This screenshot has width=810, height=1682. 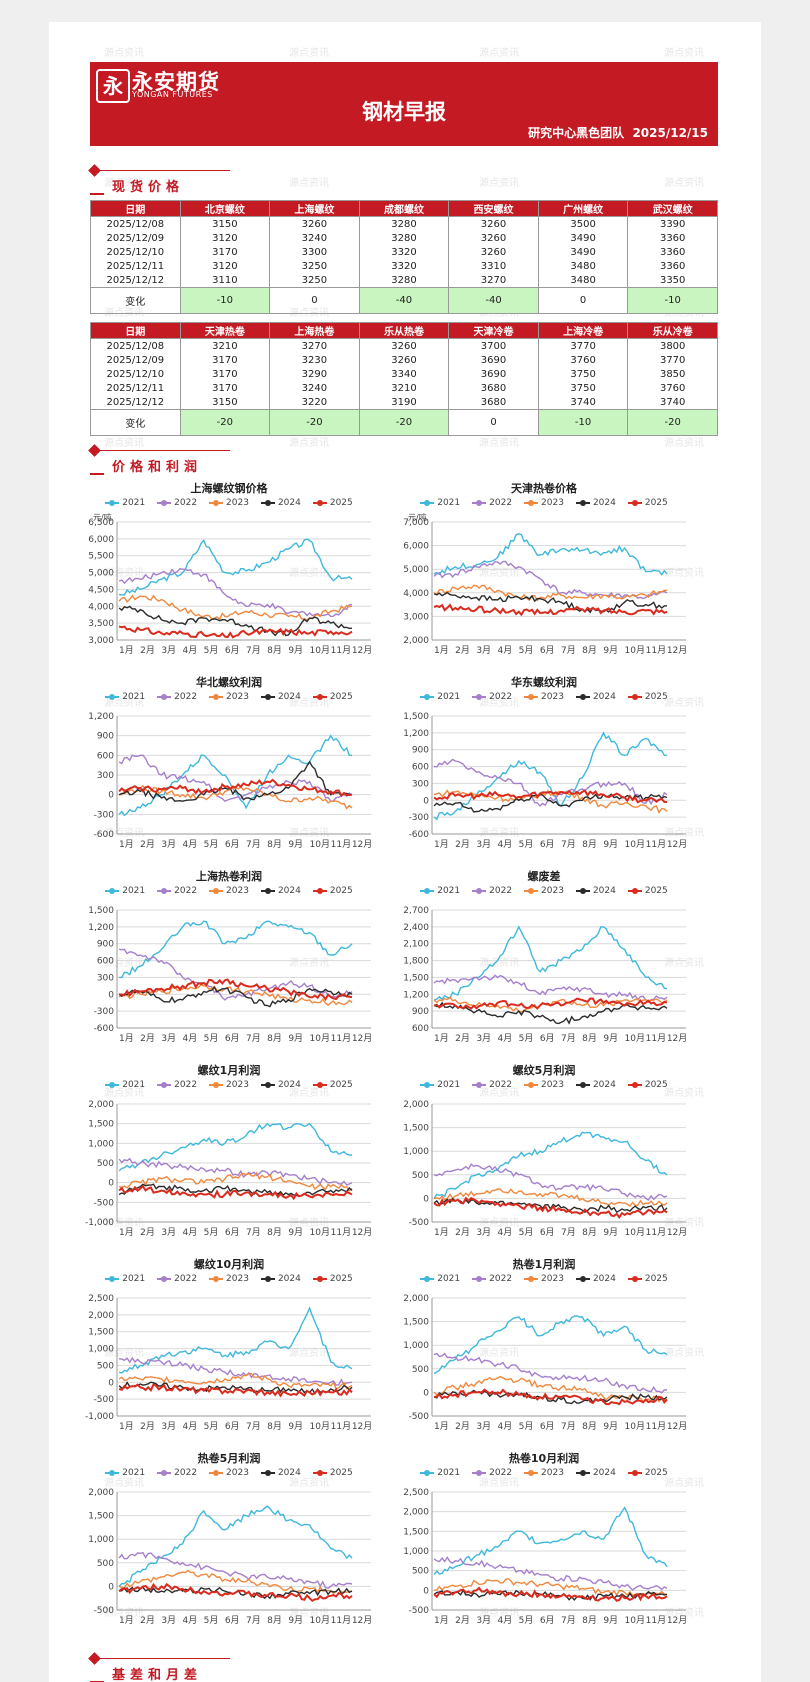 What do you see at coordinates (164, 1667) in the screenshot?
I see `section-basis-spread: 基差和月差` at bounding box center [164, 1667].